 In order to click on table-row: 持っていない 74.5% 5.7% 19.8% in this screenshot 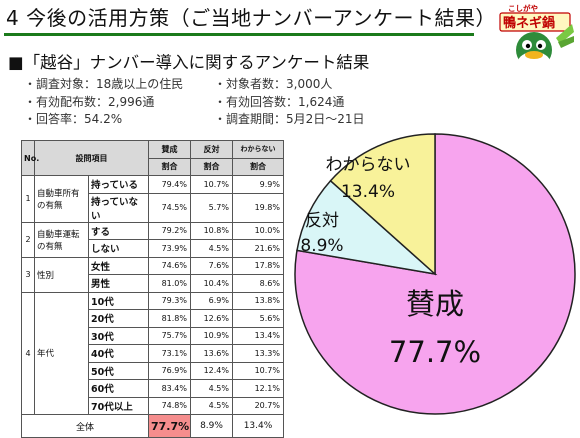, I will do `click(153, 207)`.